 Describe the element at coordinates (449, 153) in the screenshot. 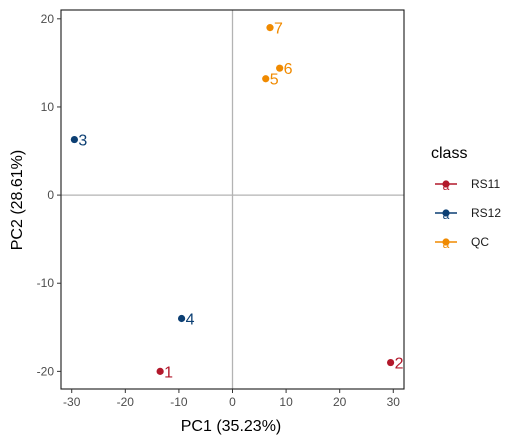

I see `legend-title: class` at that location.